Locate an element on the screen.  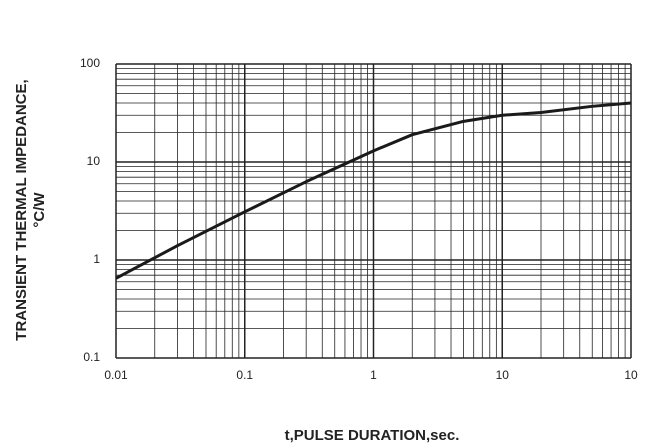
x-axis-label: t,PULSE DURATION,sec. is located at coordinates (372, 435).